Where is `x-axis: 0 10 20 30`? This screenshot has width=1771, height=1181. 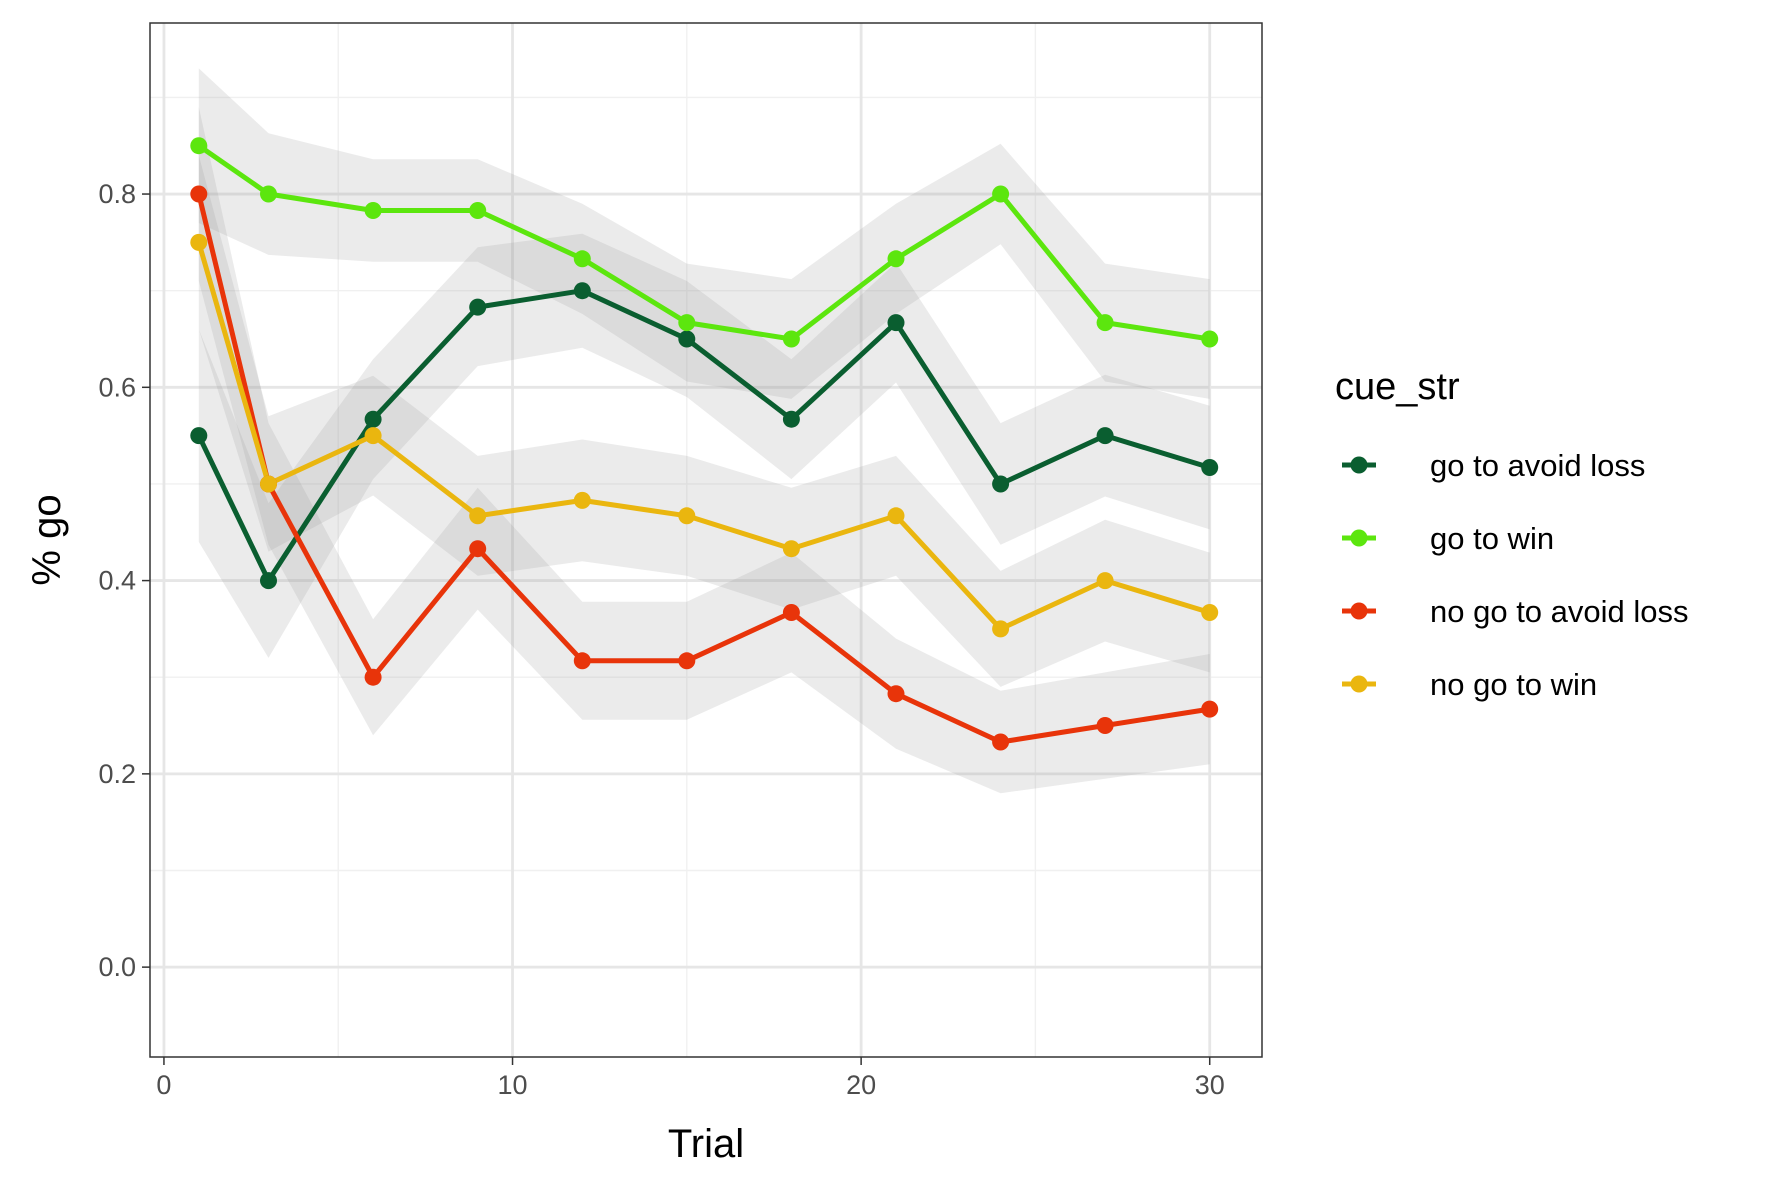
x-axis: 0 10 20 30 is located at coordinates (690, 1078).